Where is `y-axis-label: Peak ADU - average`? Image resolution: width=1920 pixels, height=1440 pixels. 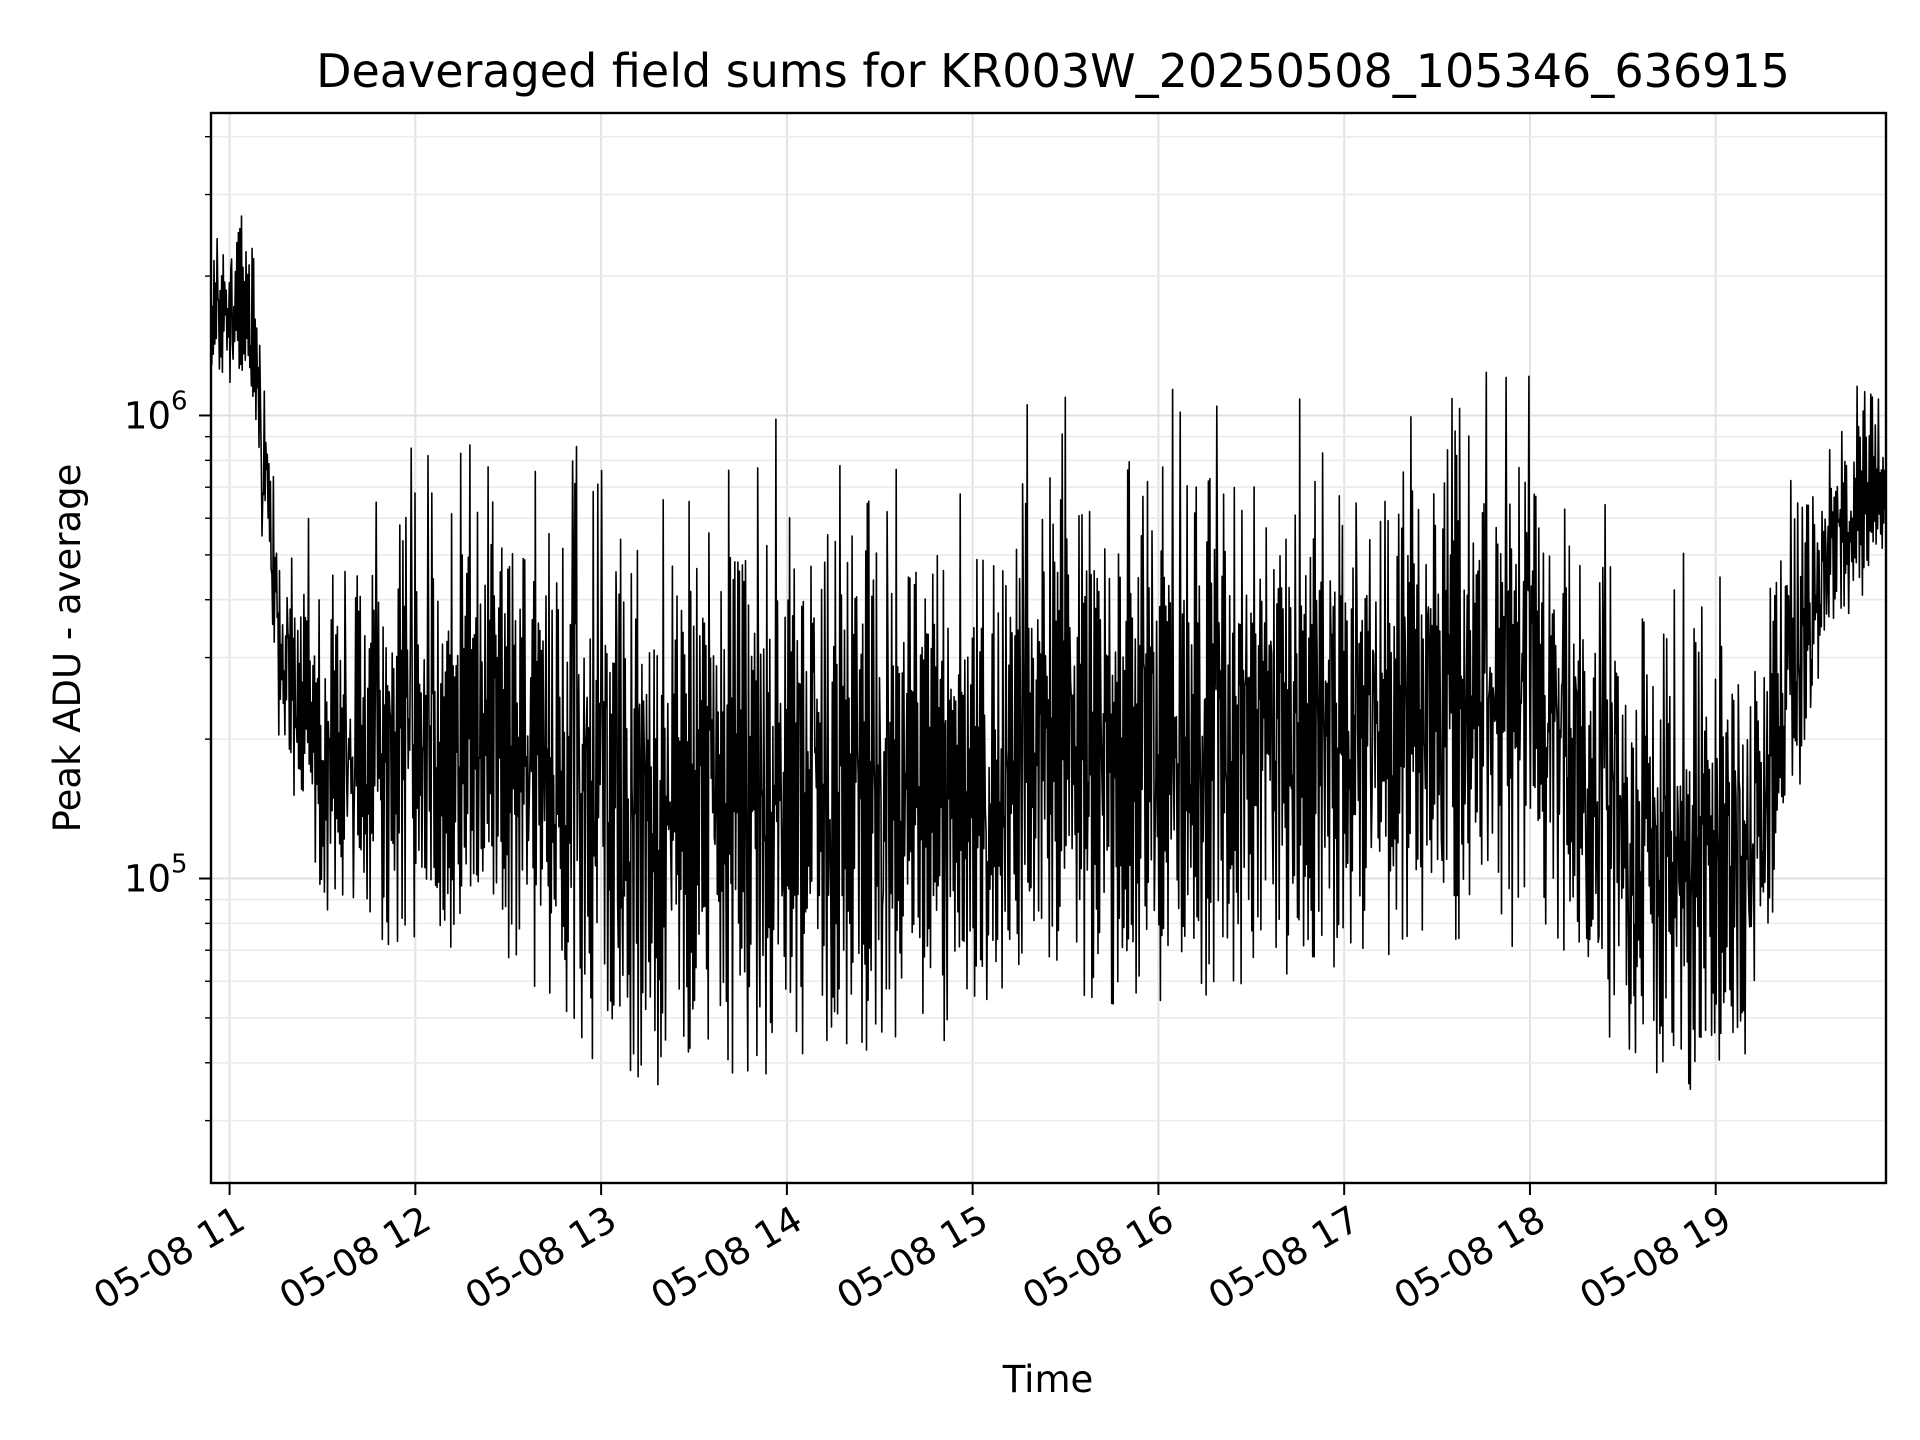 y-axis-label: Peak ADU - average is located at coordinates (67, 648).